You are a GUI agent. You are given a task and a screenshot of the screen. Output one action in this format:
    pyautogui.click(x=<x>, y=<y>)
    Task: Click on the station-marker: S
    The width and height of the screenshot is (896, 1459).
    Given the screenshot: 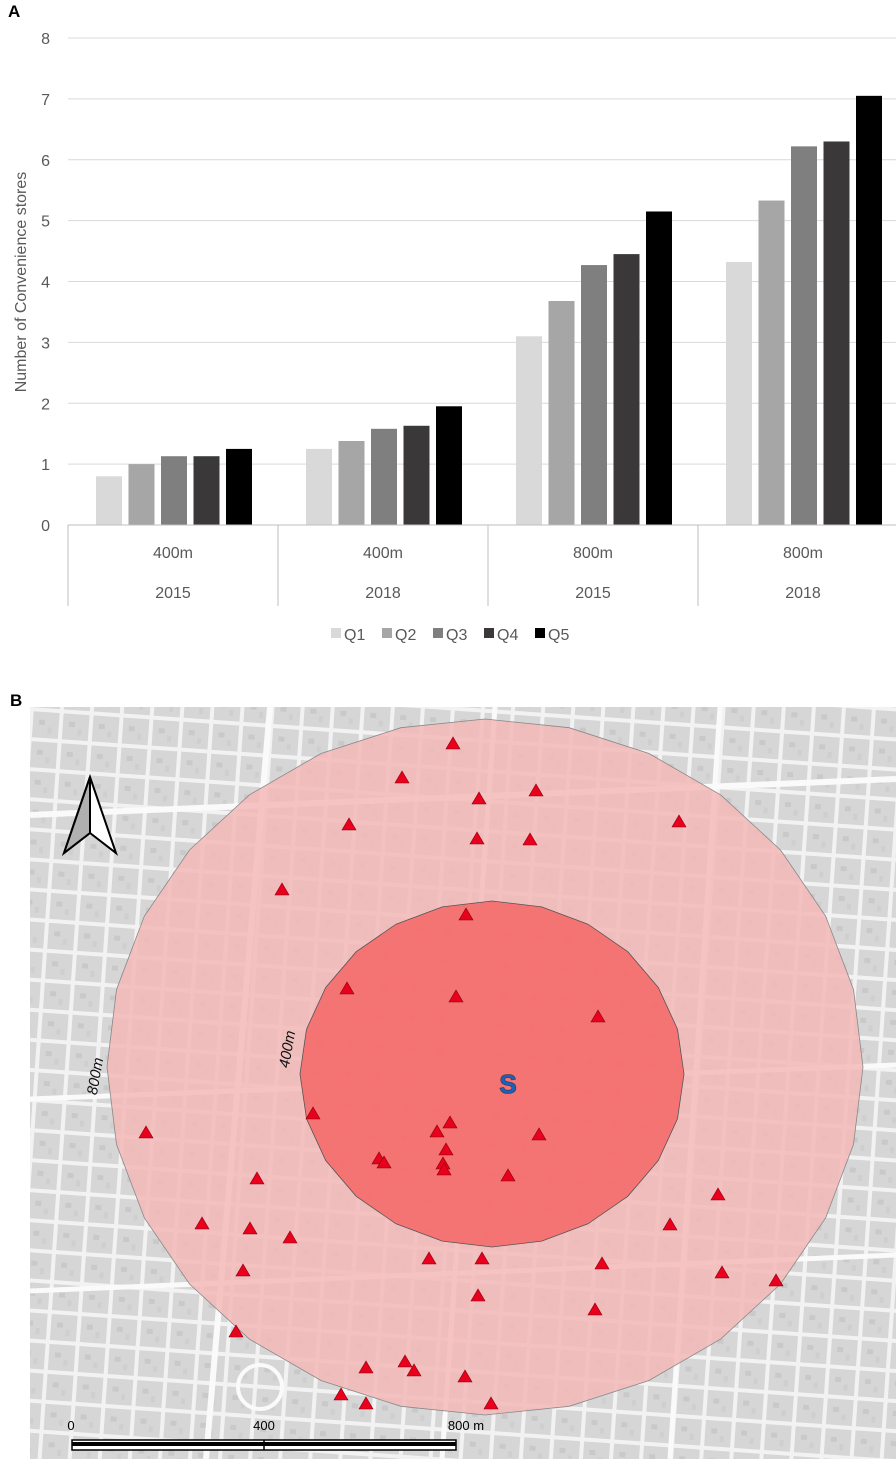 What is the action you would take?
    pyautogui.click(x=507, y=1084)
    